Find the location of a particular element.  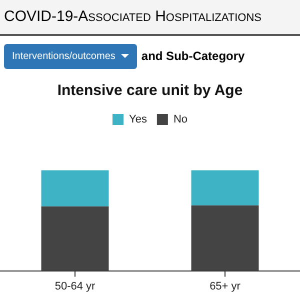

text: and Sub-Category is located at coordinates (193, 56).